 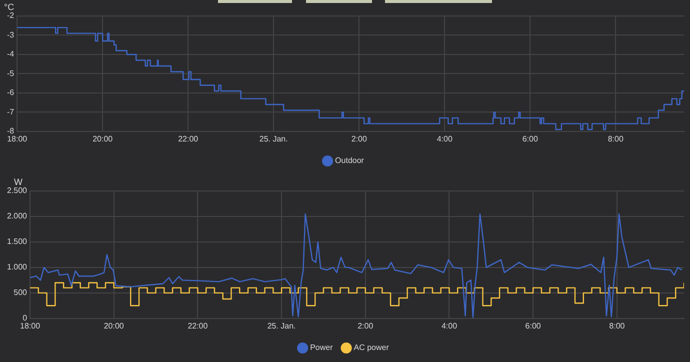 What do you see at coordinates (17, 191) in the screenshot?
I see `y-tick-label: 2.500` at bounding box center [17, 191].